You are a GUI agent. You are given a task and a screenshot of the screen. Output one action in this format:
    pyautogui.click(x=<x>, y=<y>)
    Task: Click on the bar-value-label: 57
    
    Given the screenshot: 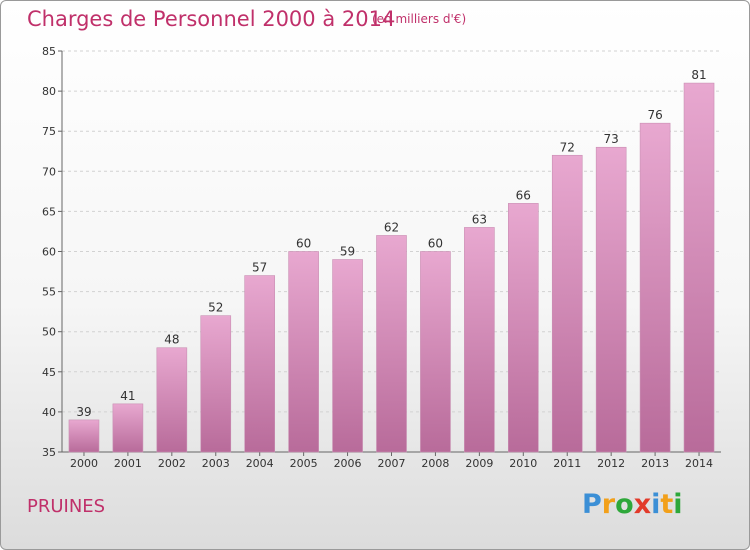 What is the action you would take?
    pyautogui.click(x=259, y=268)
    